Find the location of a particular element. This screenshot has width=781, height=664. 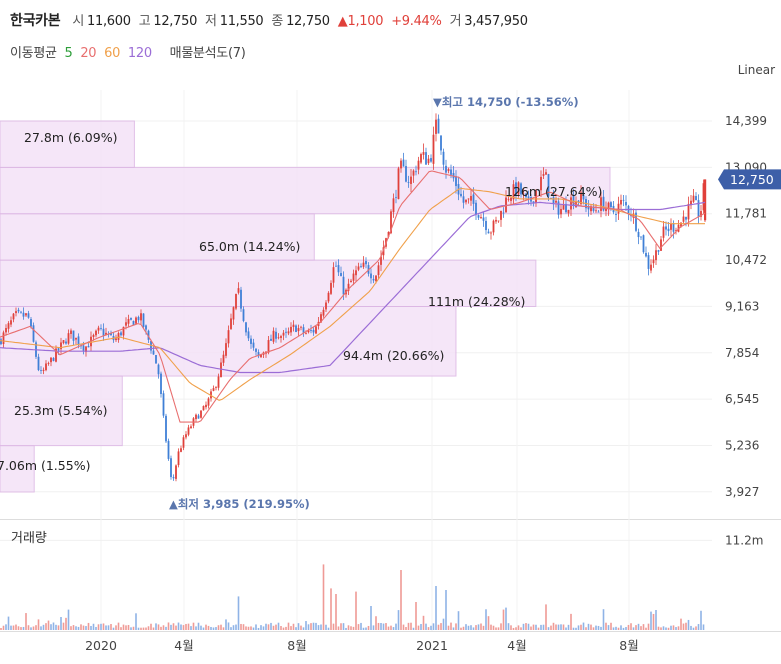

indicator-legend: 이동평균 5 20 60 120 매물분석도(7) is located at coordinates (131, 51).